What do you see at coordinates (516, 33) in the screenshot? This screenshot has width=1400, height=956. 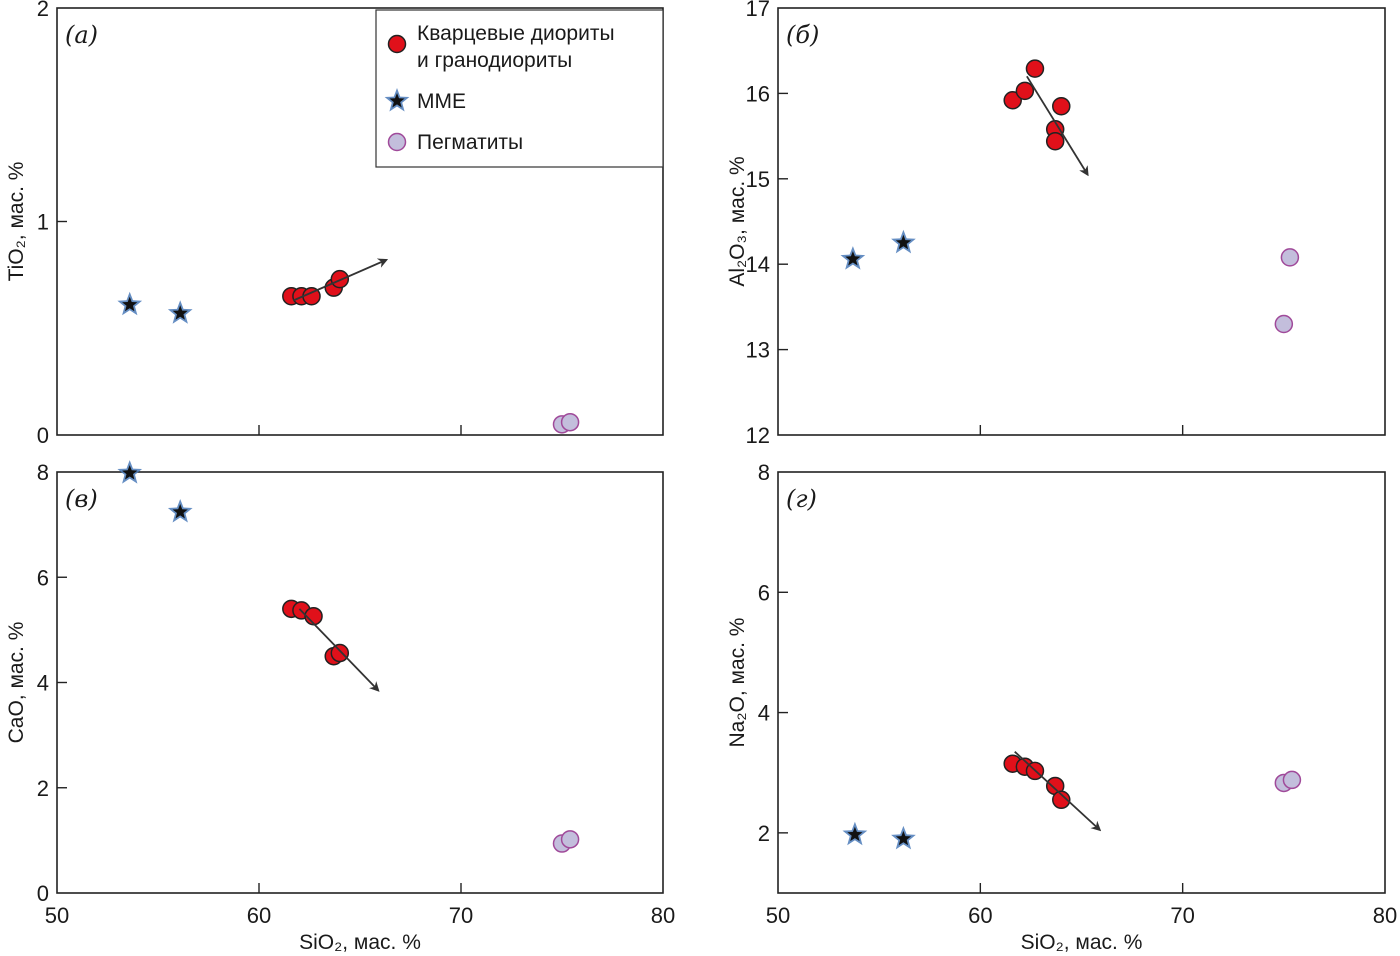 I see `legend-label: Кварцевые диориты` at bounding box center [516, 33].